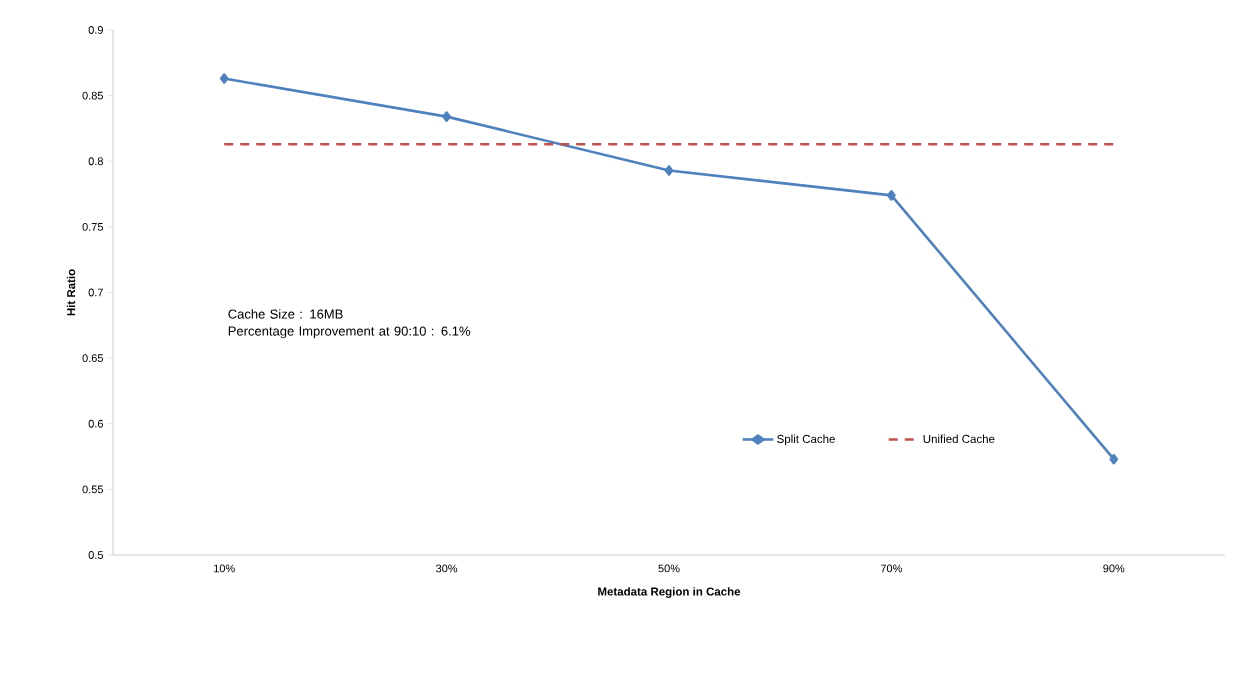 This screenshot has width=1241, height=687. What do you see at coordinates (806, 440) in the screenshot?
I see `legend-label: Split Cache` at bounding box center [806, 440].